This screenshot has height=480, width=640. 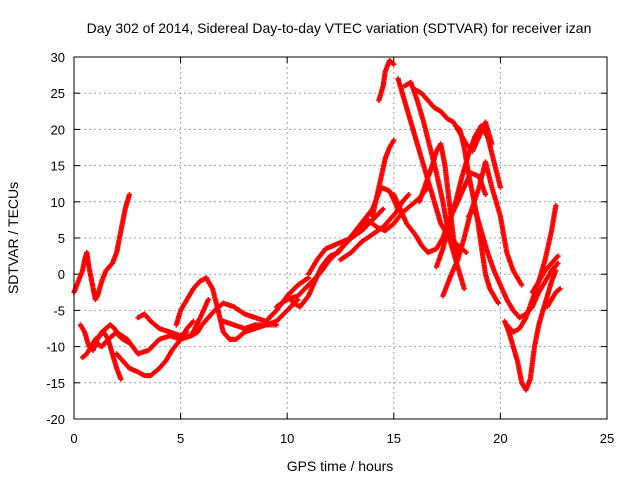 What do you see at coordinates (394, 438) in the screenshot?
I see `x-tick-label: 15` at bounding box center [394, 438].